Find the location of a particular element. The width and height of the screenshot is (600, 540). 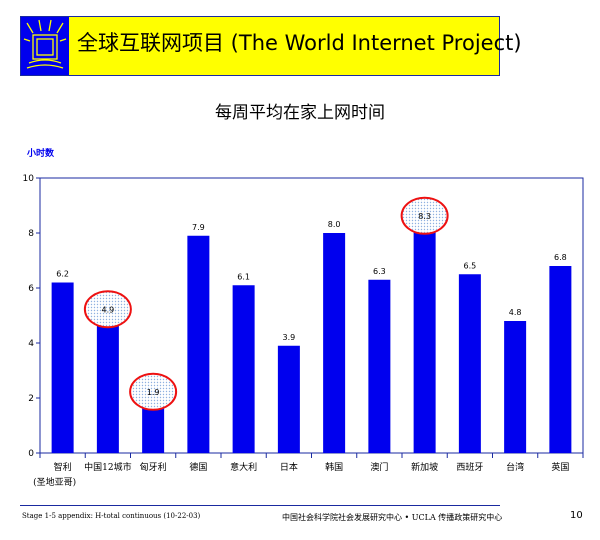

data-label: 4.9 is located at coordinates (108, 309).